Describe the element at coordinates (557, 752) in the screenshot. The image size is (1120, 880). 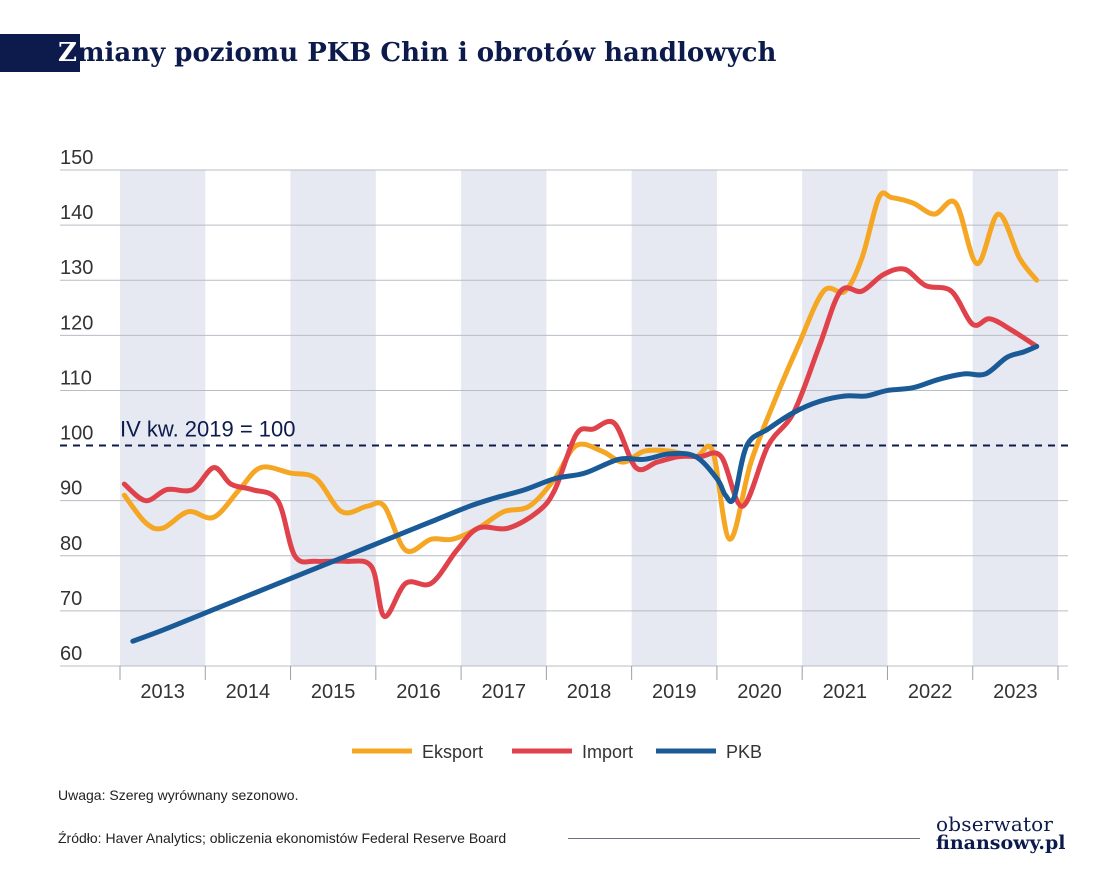
I see `legend: Eksport Import PKB` at that location.